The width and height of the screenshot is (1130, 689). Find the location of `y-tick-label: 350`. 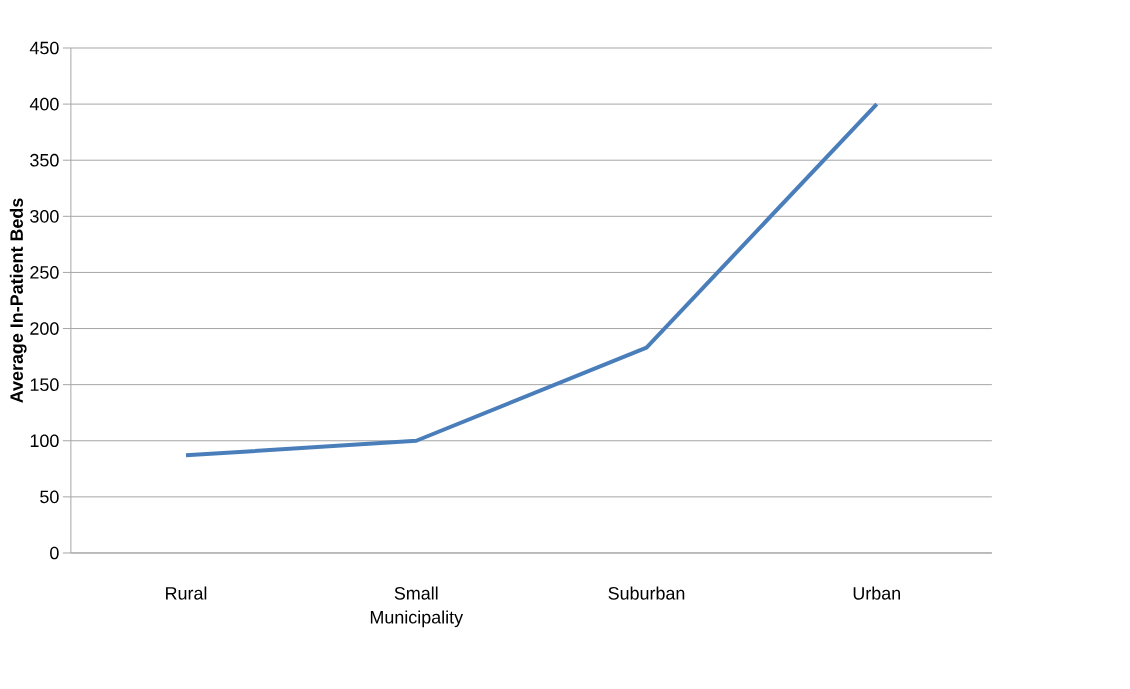

y-tick-label: 350 is located at coordinates (44, 160).